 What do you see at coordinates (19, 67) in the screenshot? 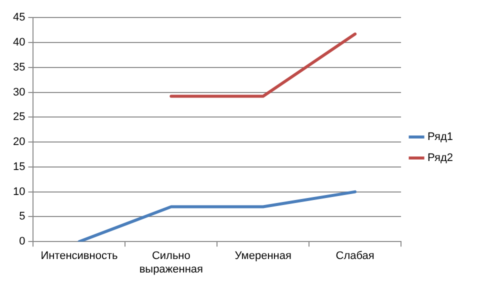
I see `y-tick-label: 35` at bounding box center [19, 67].